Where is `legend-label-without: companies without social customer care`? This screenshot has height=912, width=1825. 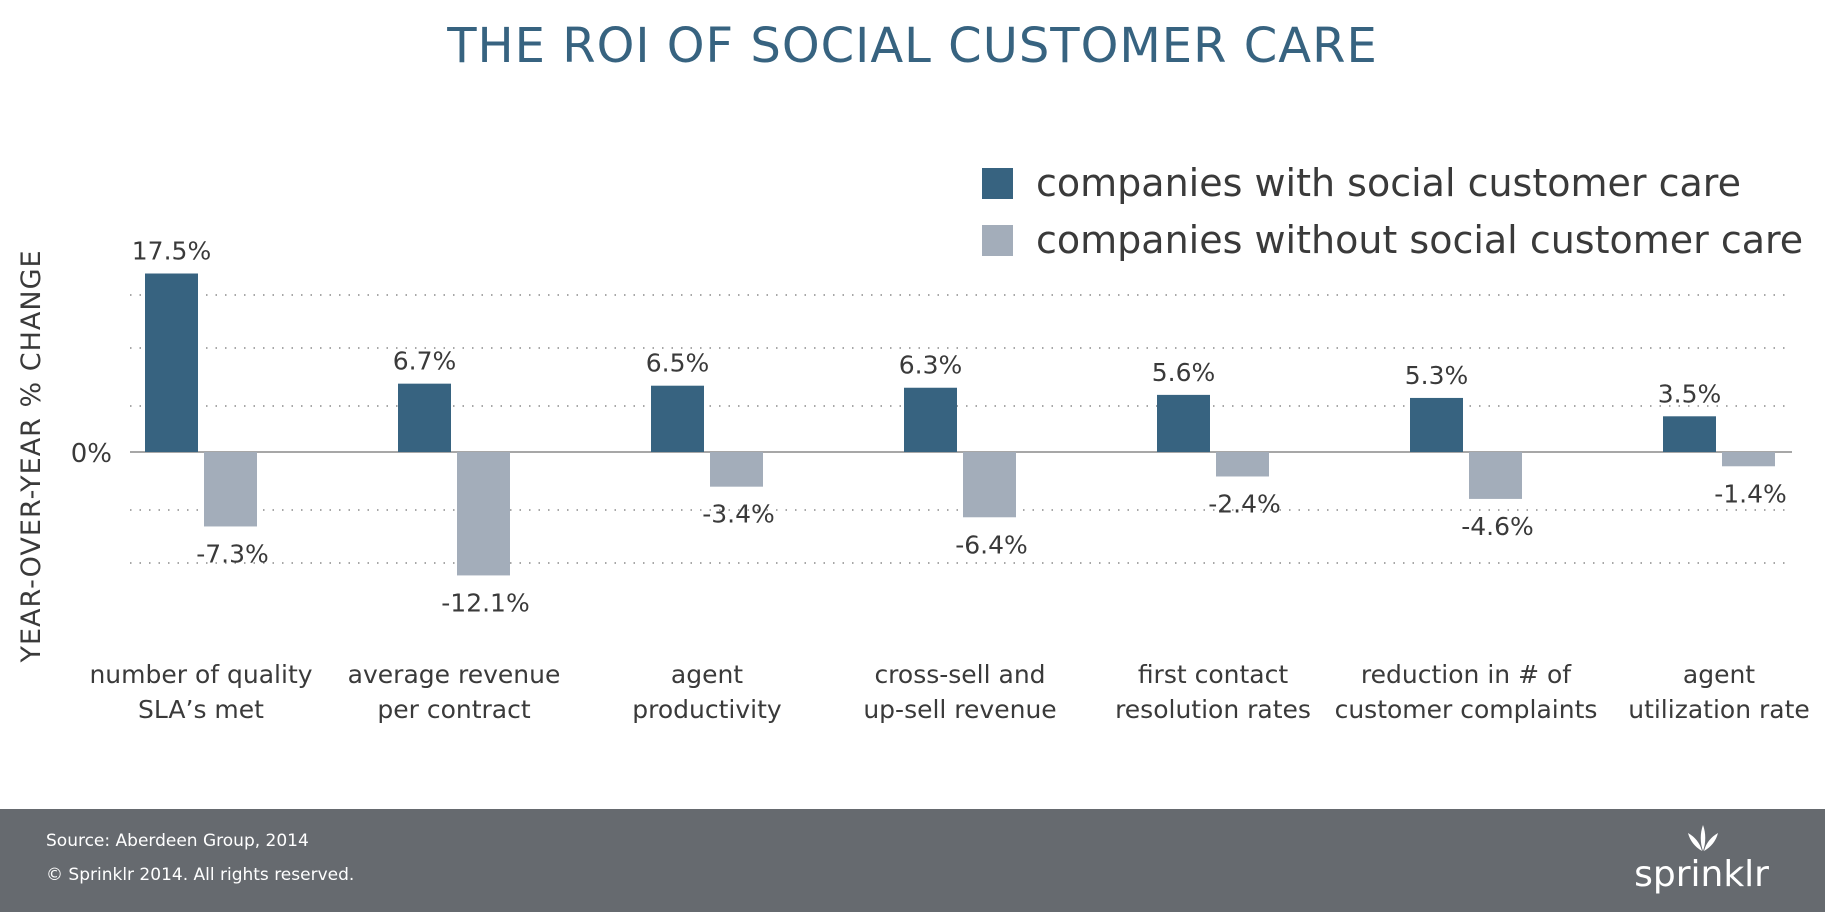
legend-label-without: companies without social customer care is located at coordinates (1420, 240).